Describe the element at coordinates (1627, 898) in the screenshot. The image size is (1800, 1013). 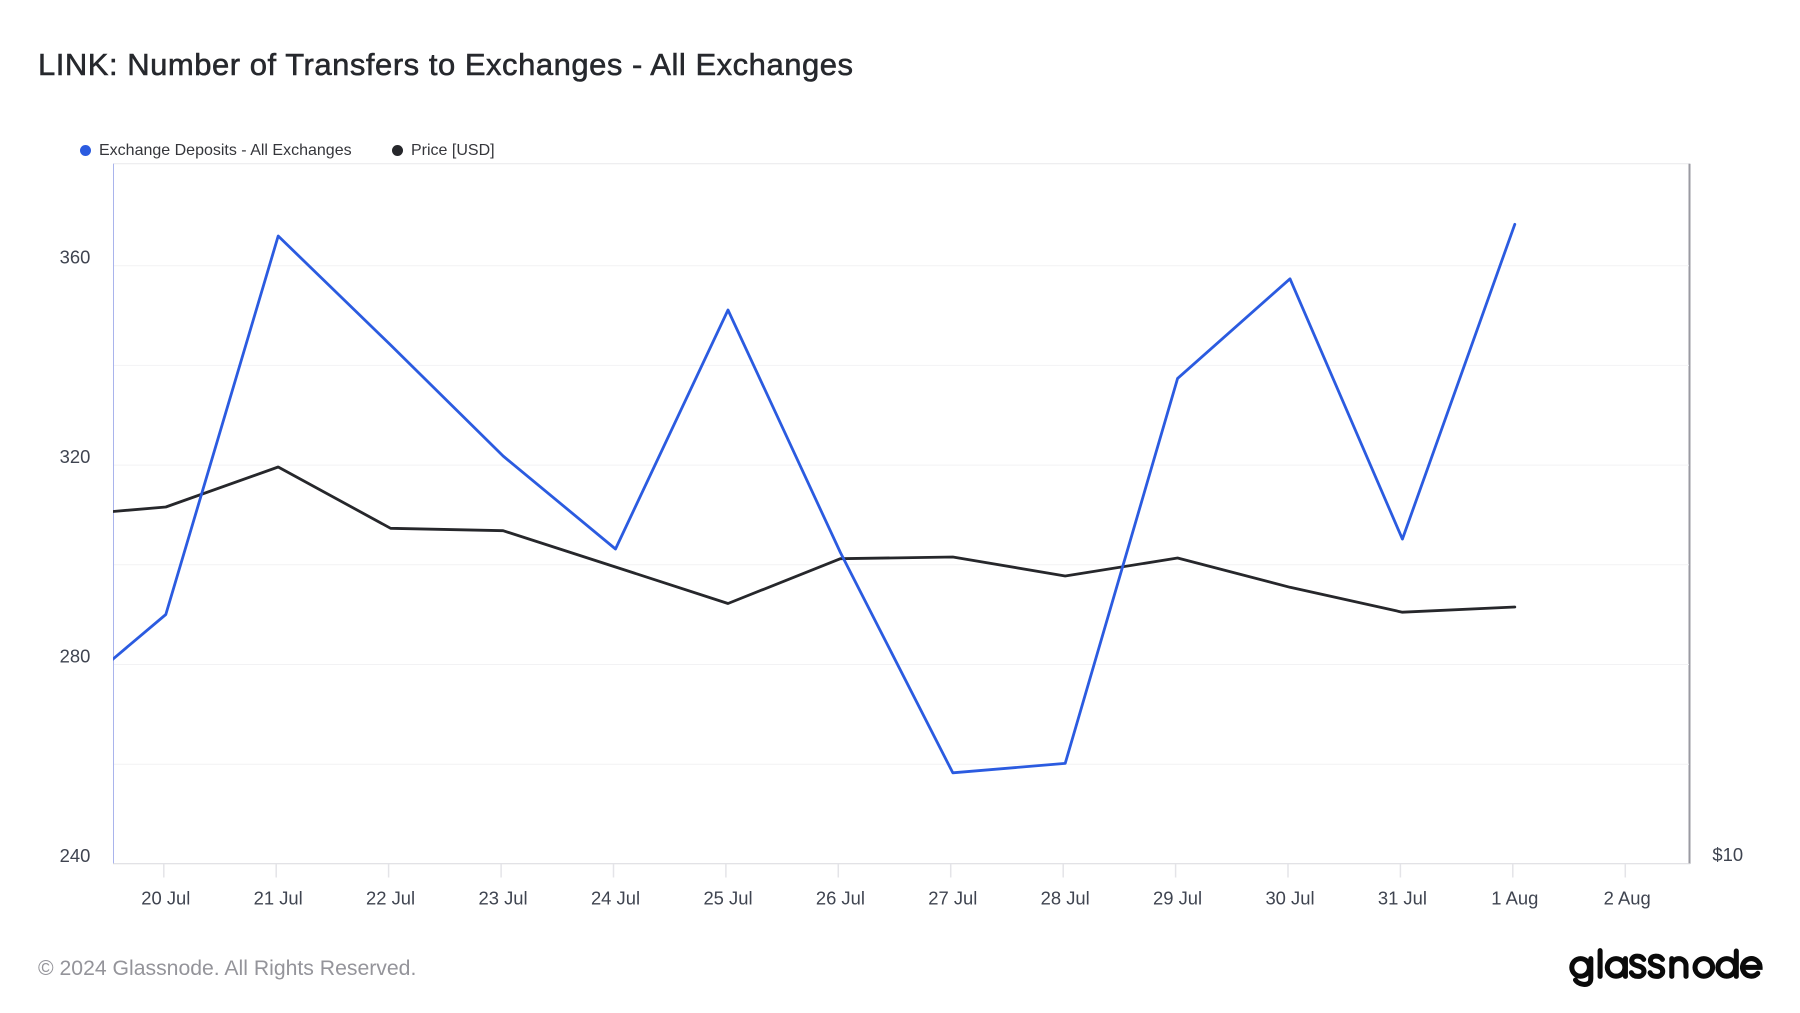
I see `svg-text: 2 Aug` at that location.